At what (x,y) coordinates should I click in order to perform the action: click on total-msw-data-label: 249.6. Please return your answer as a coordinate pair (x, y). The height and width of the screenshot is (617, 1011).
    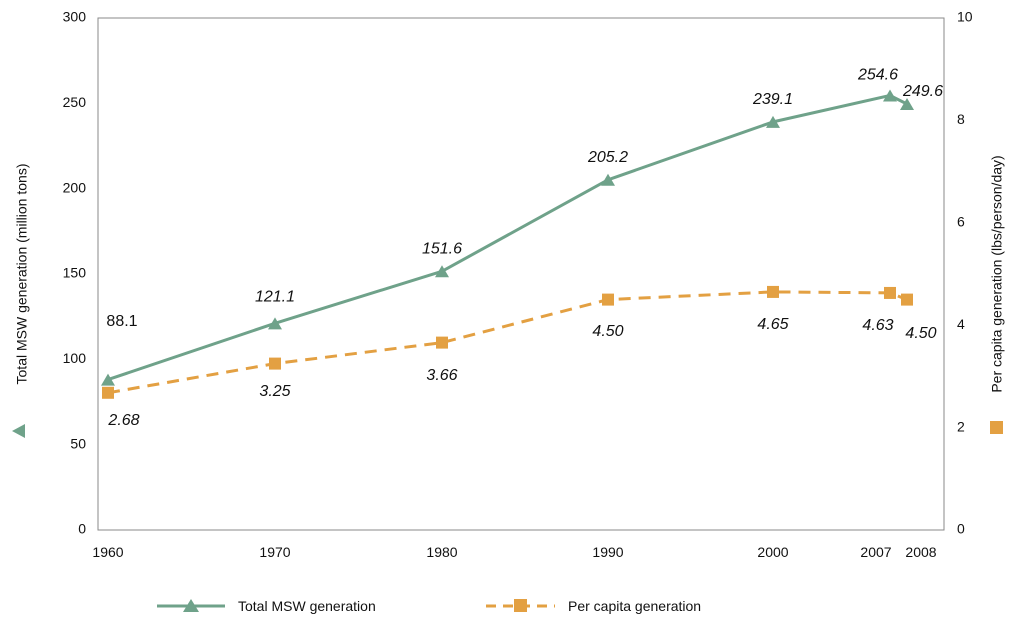
    Looking at the image, I should click on (922, 91).